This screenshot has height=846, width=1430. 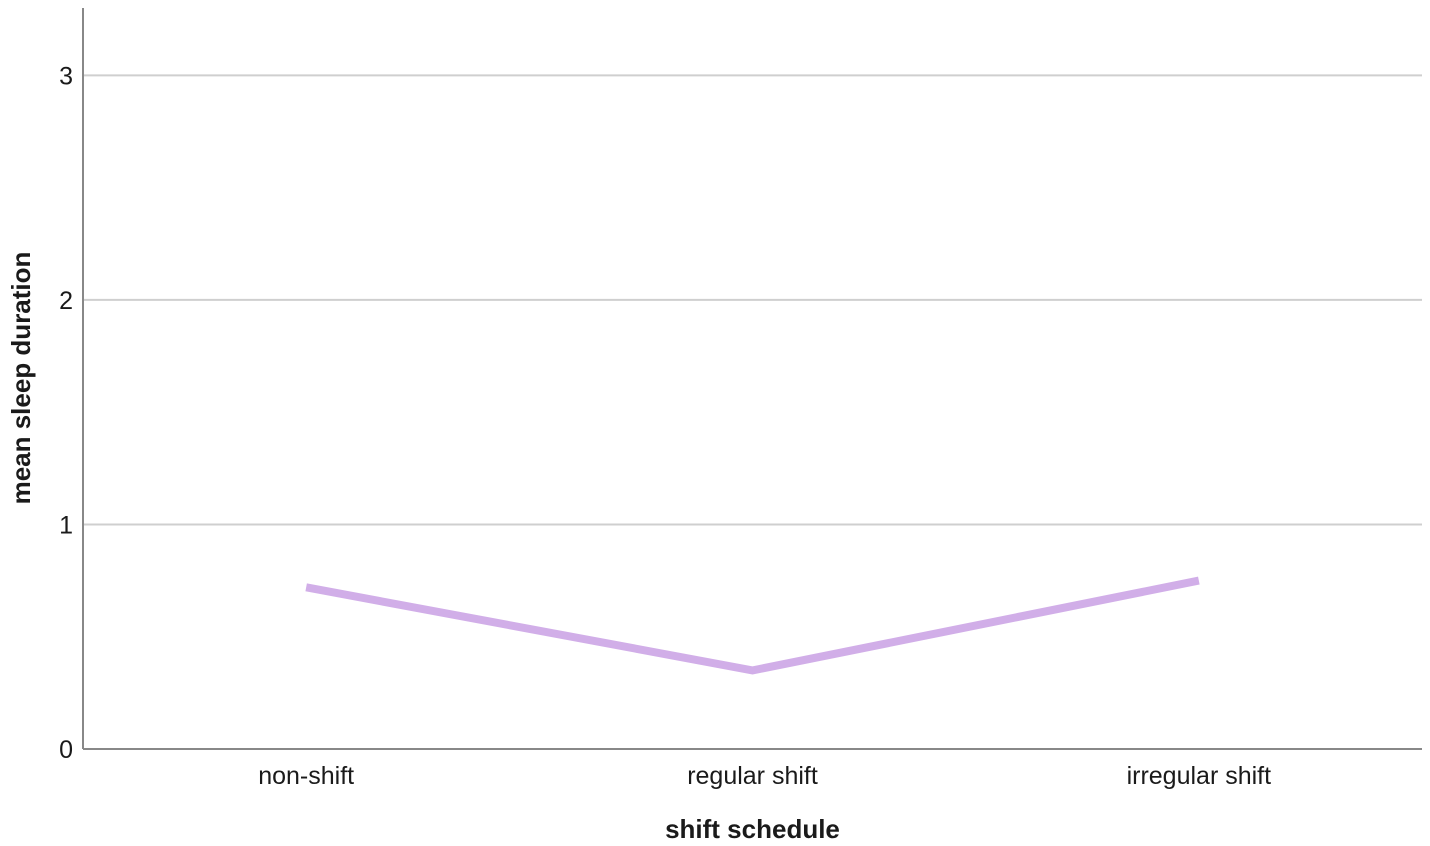 I want to click on y-tick-label: 1, so click(x=66, y=525).